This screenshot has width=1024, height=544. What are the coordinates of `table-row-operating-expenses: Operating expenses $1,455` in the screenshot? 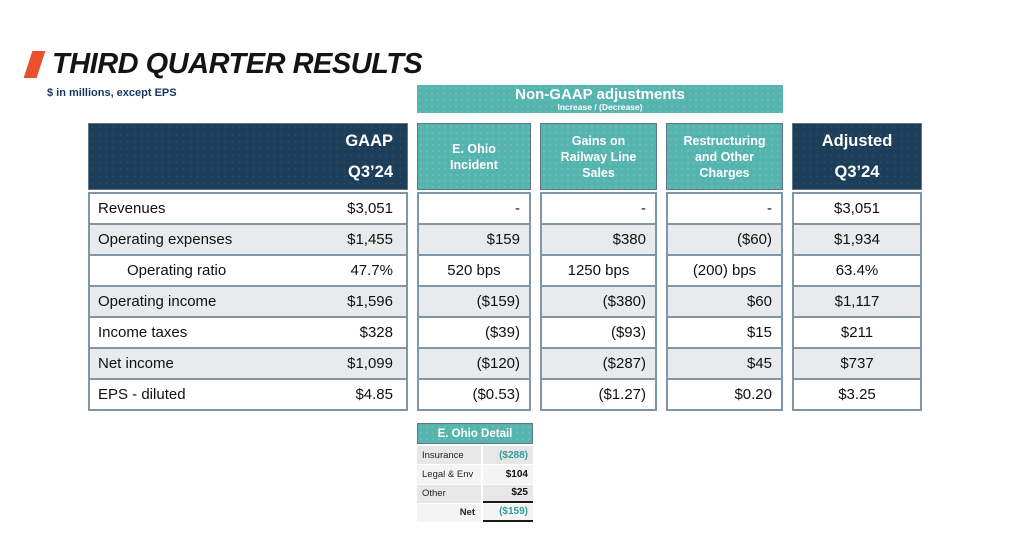 It's located at (248, 238).